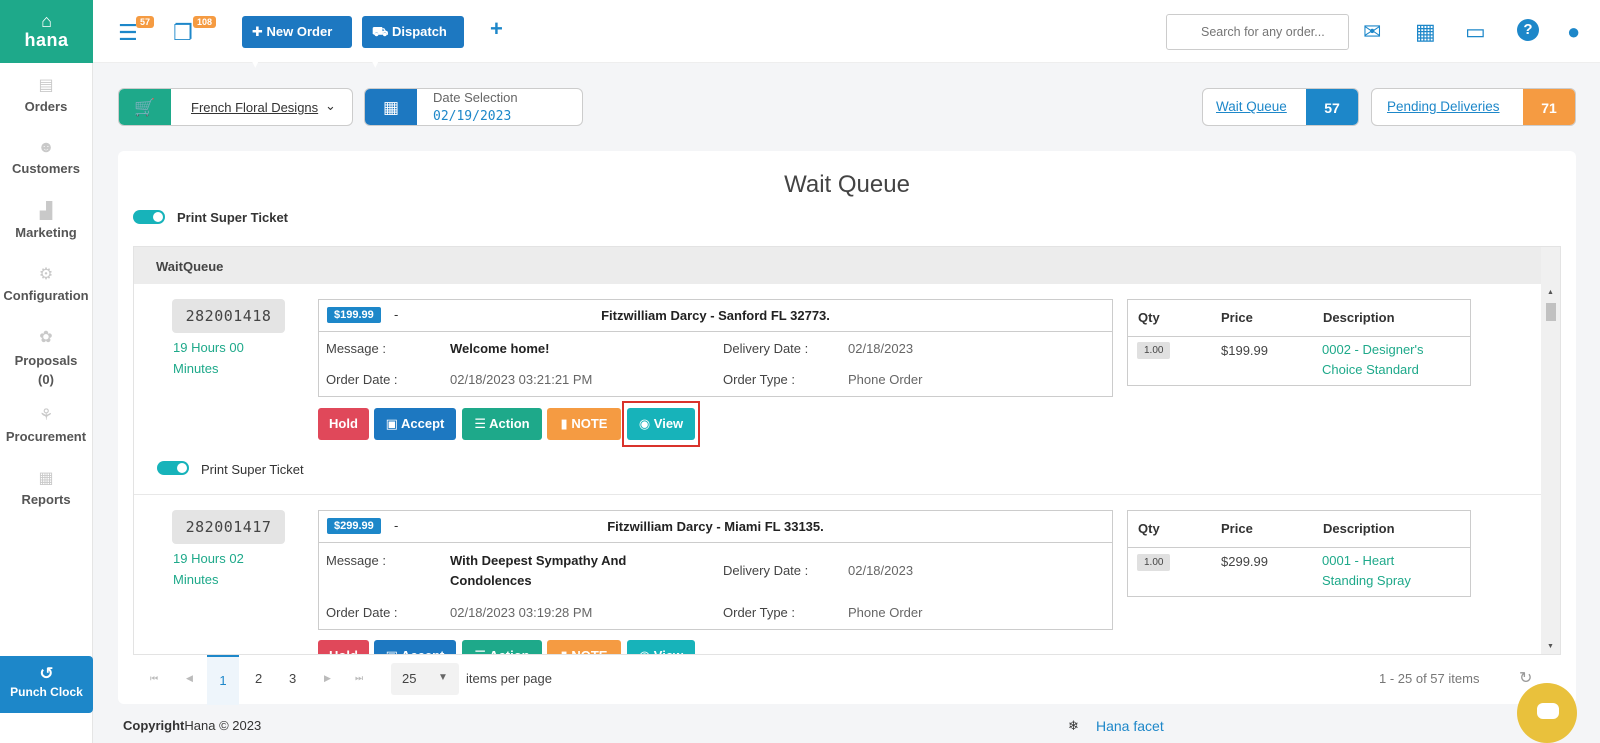 This screenshot has width=1600, height=743. Describe the element at coordinates (46, 31) in the screenshot. I see `home-logo: ⌂ hana` at that location.